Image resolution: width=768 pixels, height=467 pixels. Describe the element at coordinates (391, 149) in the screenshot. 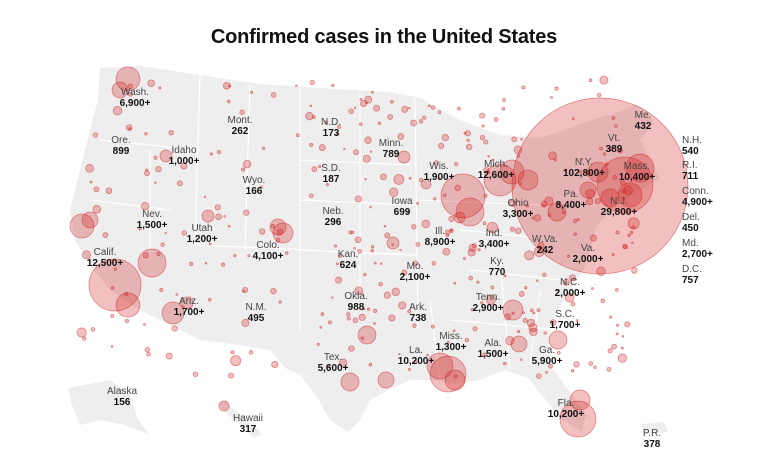

I see `state-label-mn: Minn. 789` at that location.